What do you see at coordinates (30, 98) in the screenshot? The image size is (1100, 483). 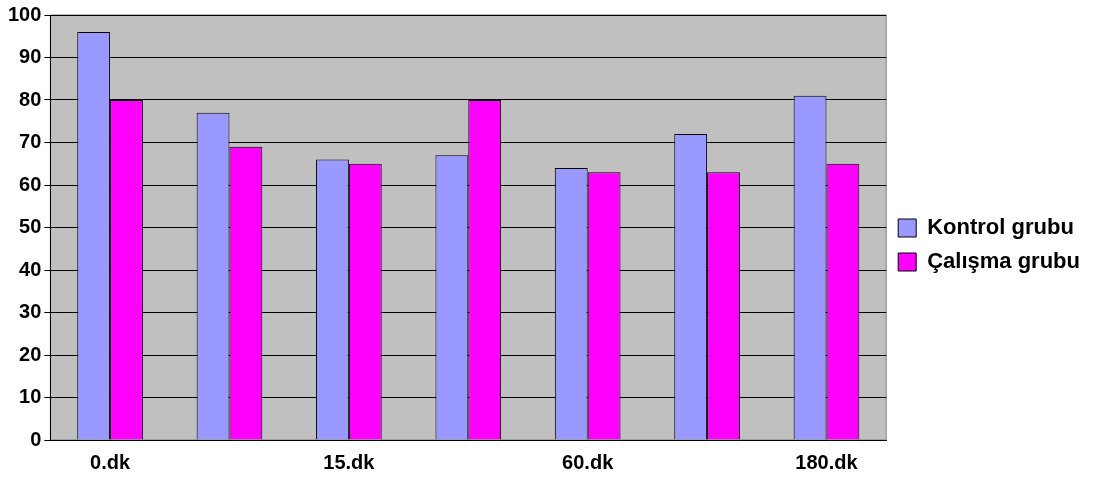 I see `y-tick-label: 80` at bounding box center [30, 98].